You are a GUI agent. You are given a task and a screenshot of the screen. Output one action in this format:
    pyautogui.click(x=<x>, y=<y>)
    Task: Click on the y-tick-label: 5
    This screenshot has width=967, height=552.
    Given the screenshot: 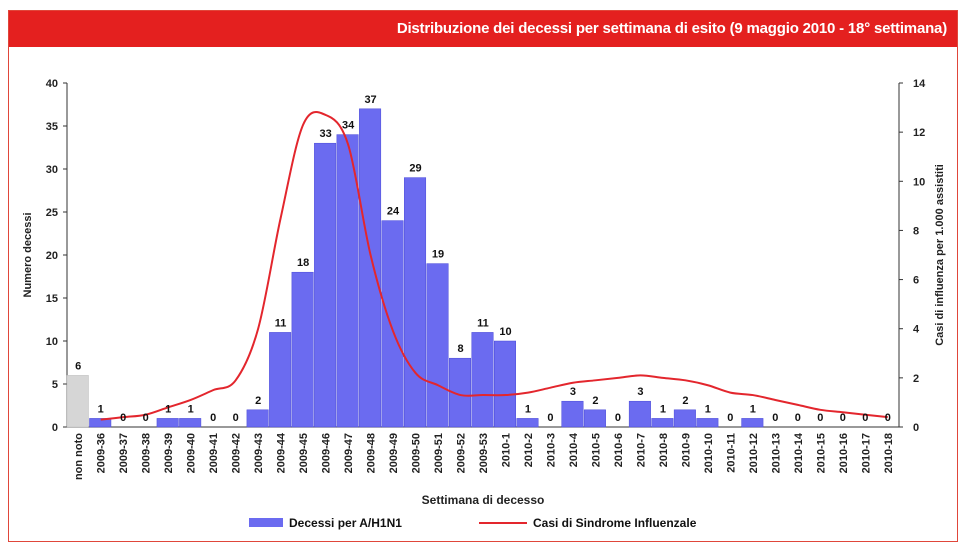 What is the action you would take?
    pyautogui.click(x=55, y=385)
    